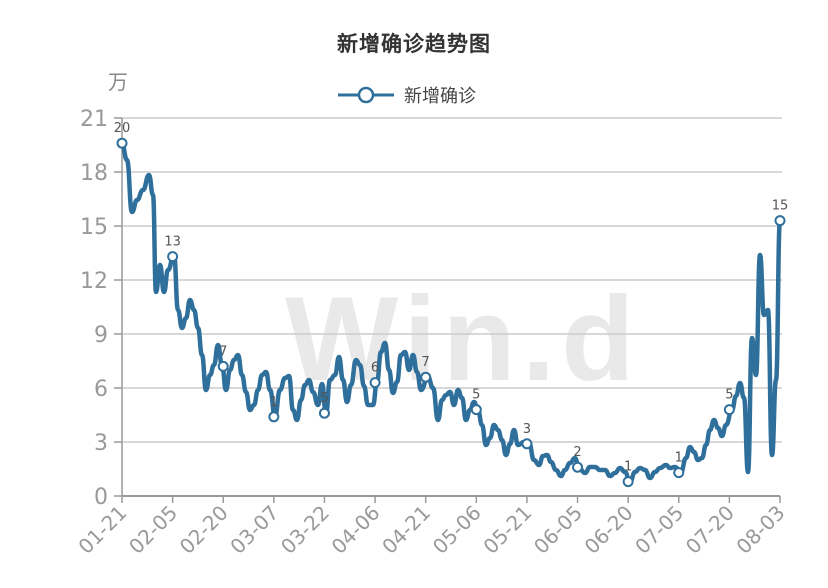 The height and width of the screenshot is (588, 828). What do you see at coordinates (527, 429) in the screenshot?
I see `data-label: 3` at bounding box center [527, 429].